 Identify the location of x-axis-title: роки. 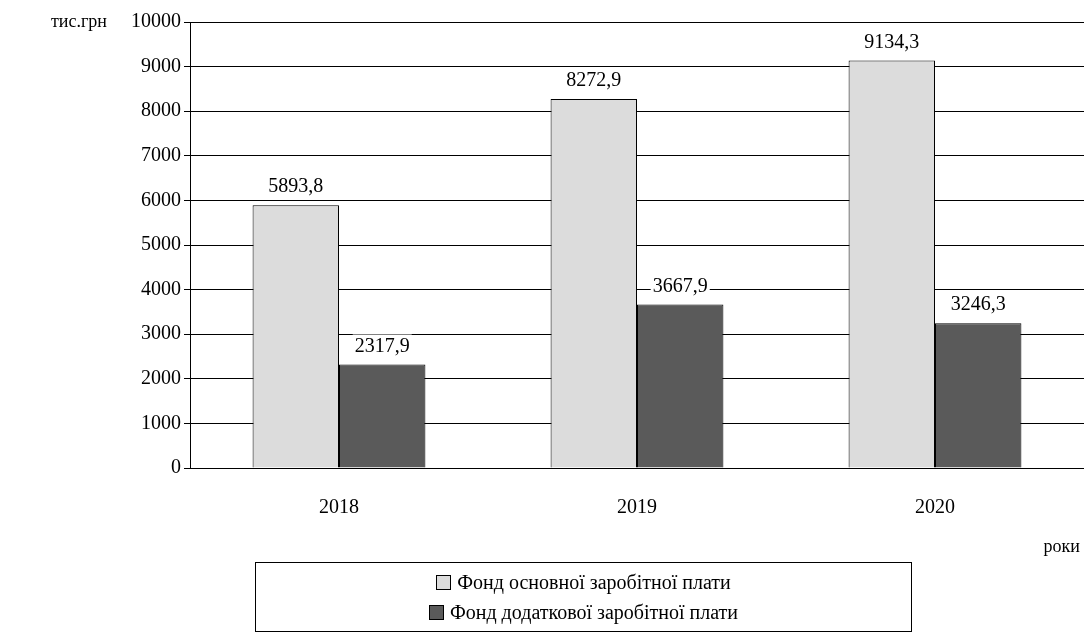
(1062, 546).